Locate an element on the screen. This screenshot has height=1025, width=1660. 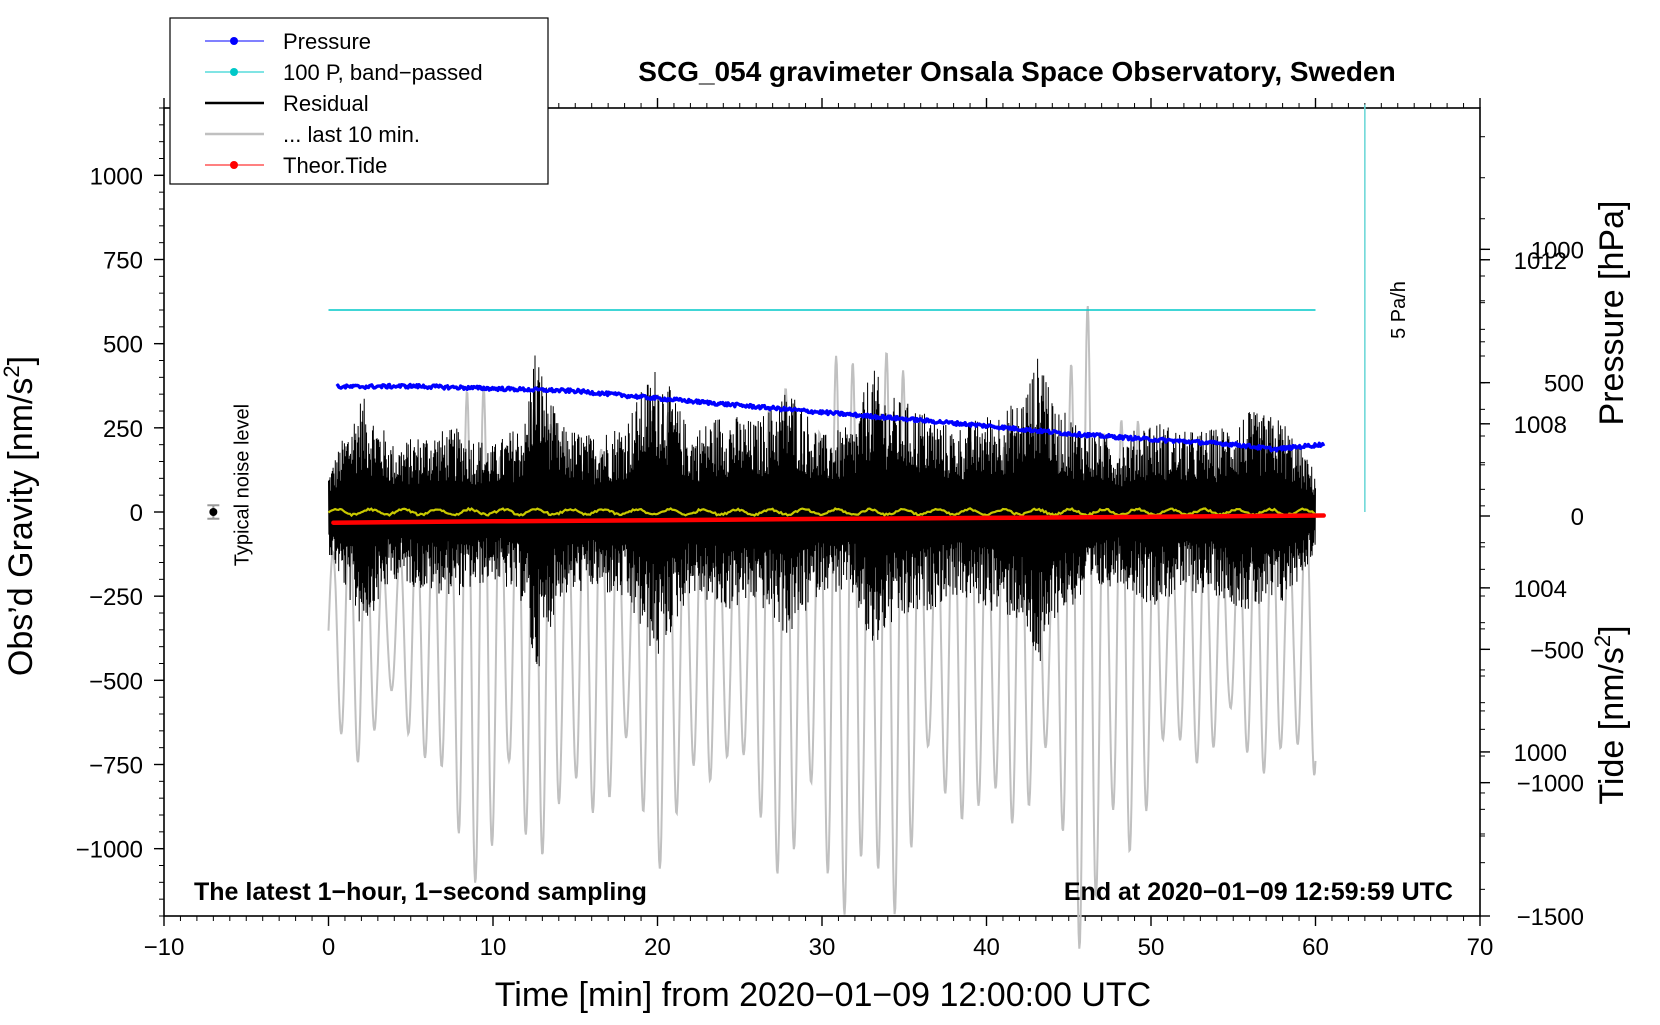
legend-box is located at coordinates (359, 101).